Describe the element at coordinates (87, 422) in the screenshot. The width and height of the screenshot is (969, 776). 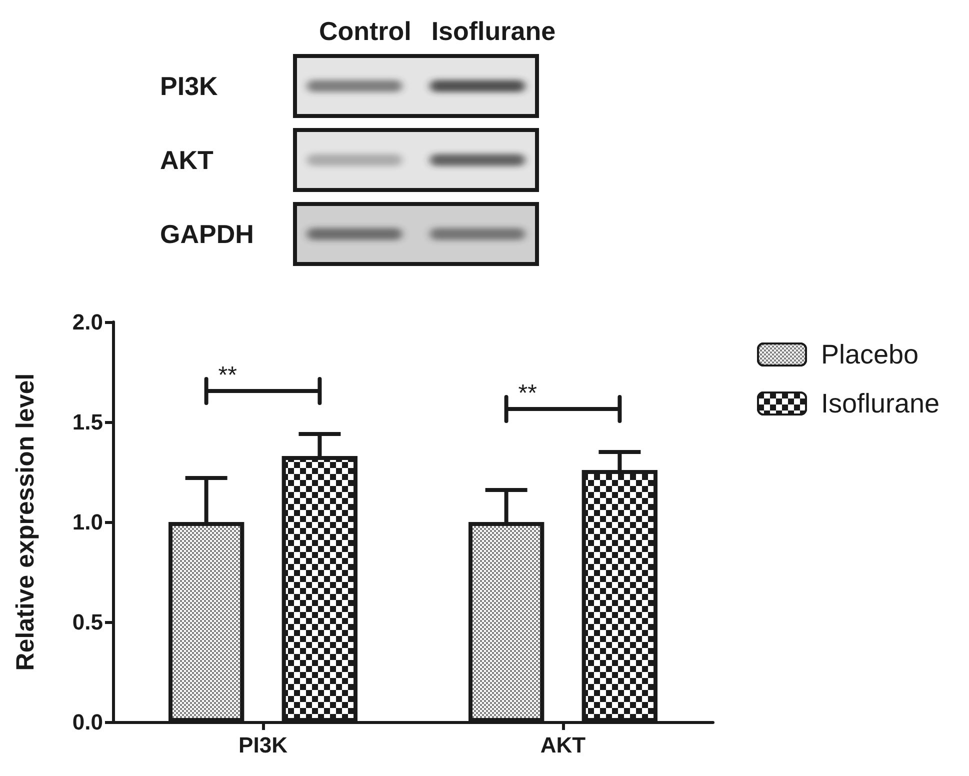
I see `y-tick-label: 1.5` at that location.